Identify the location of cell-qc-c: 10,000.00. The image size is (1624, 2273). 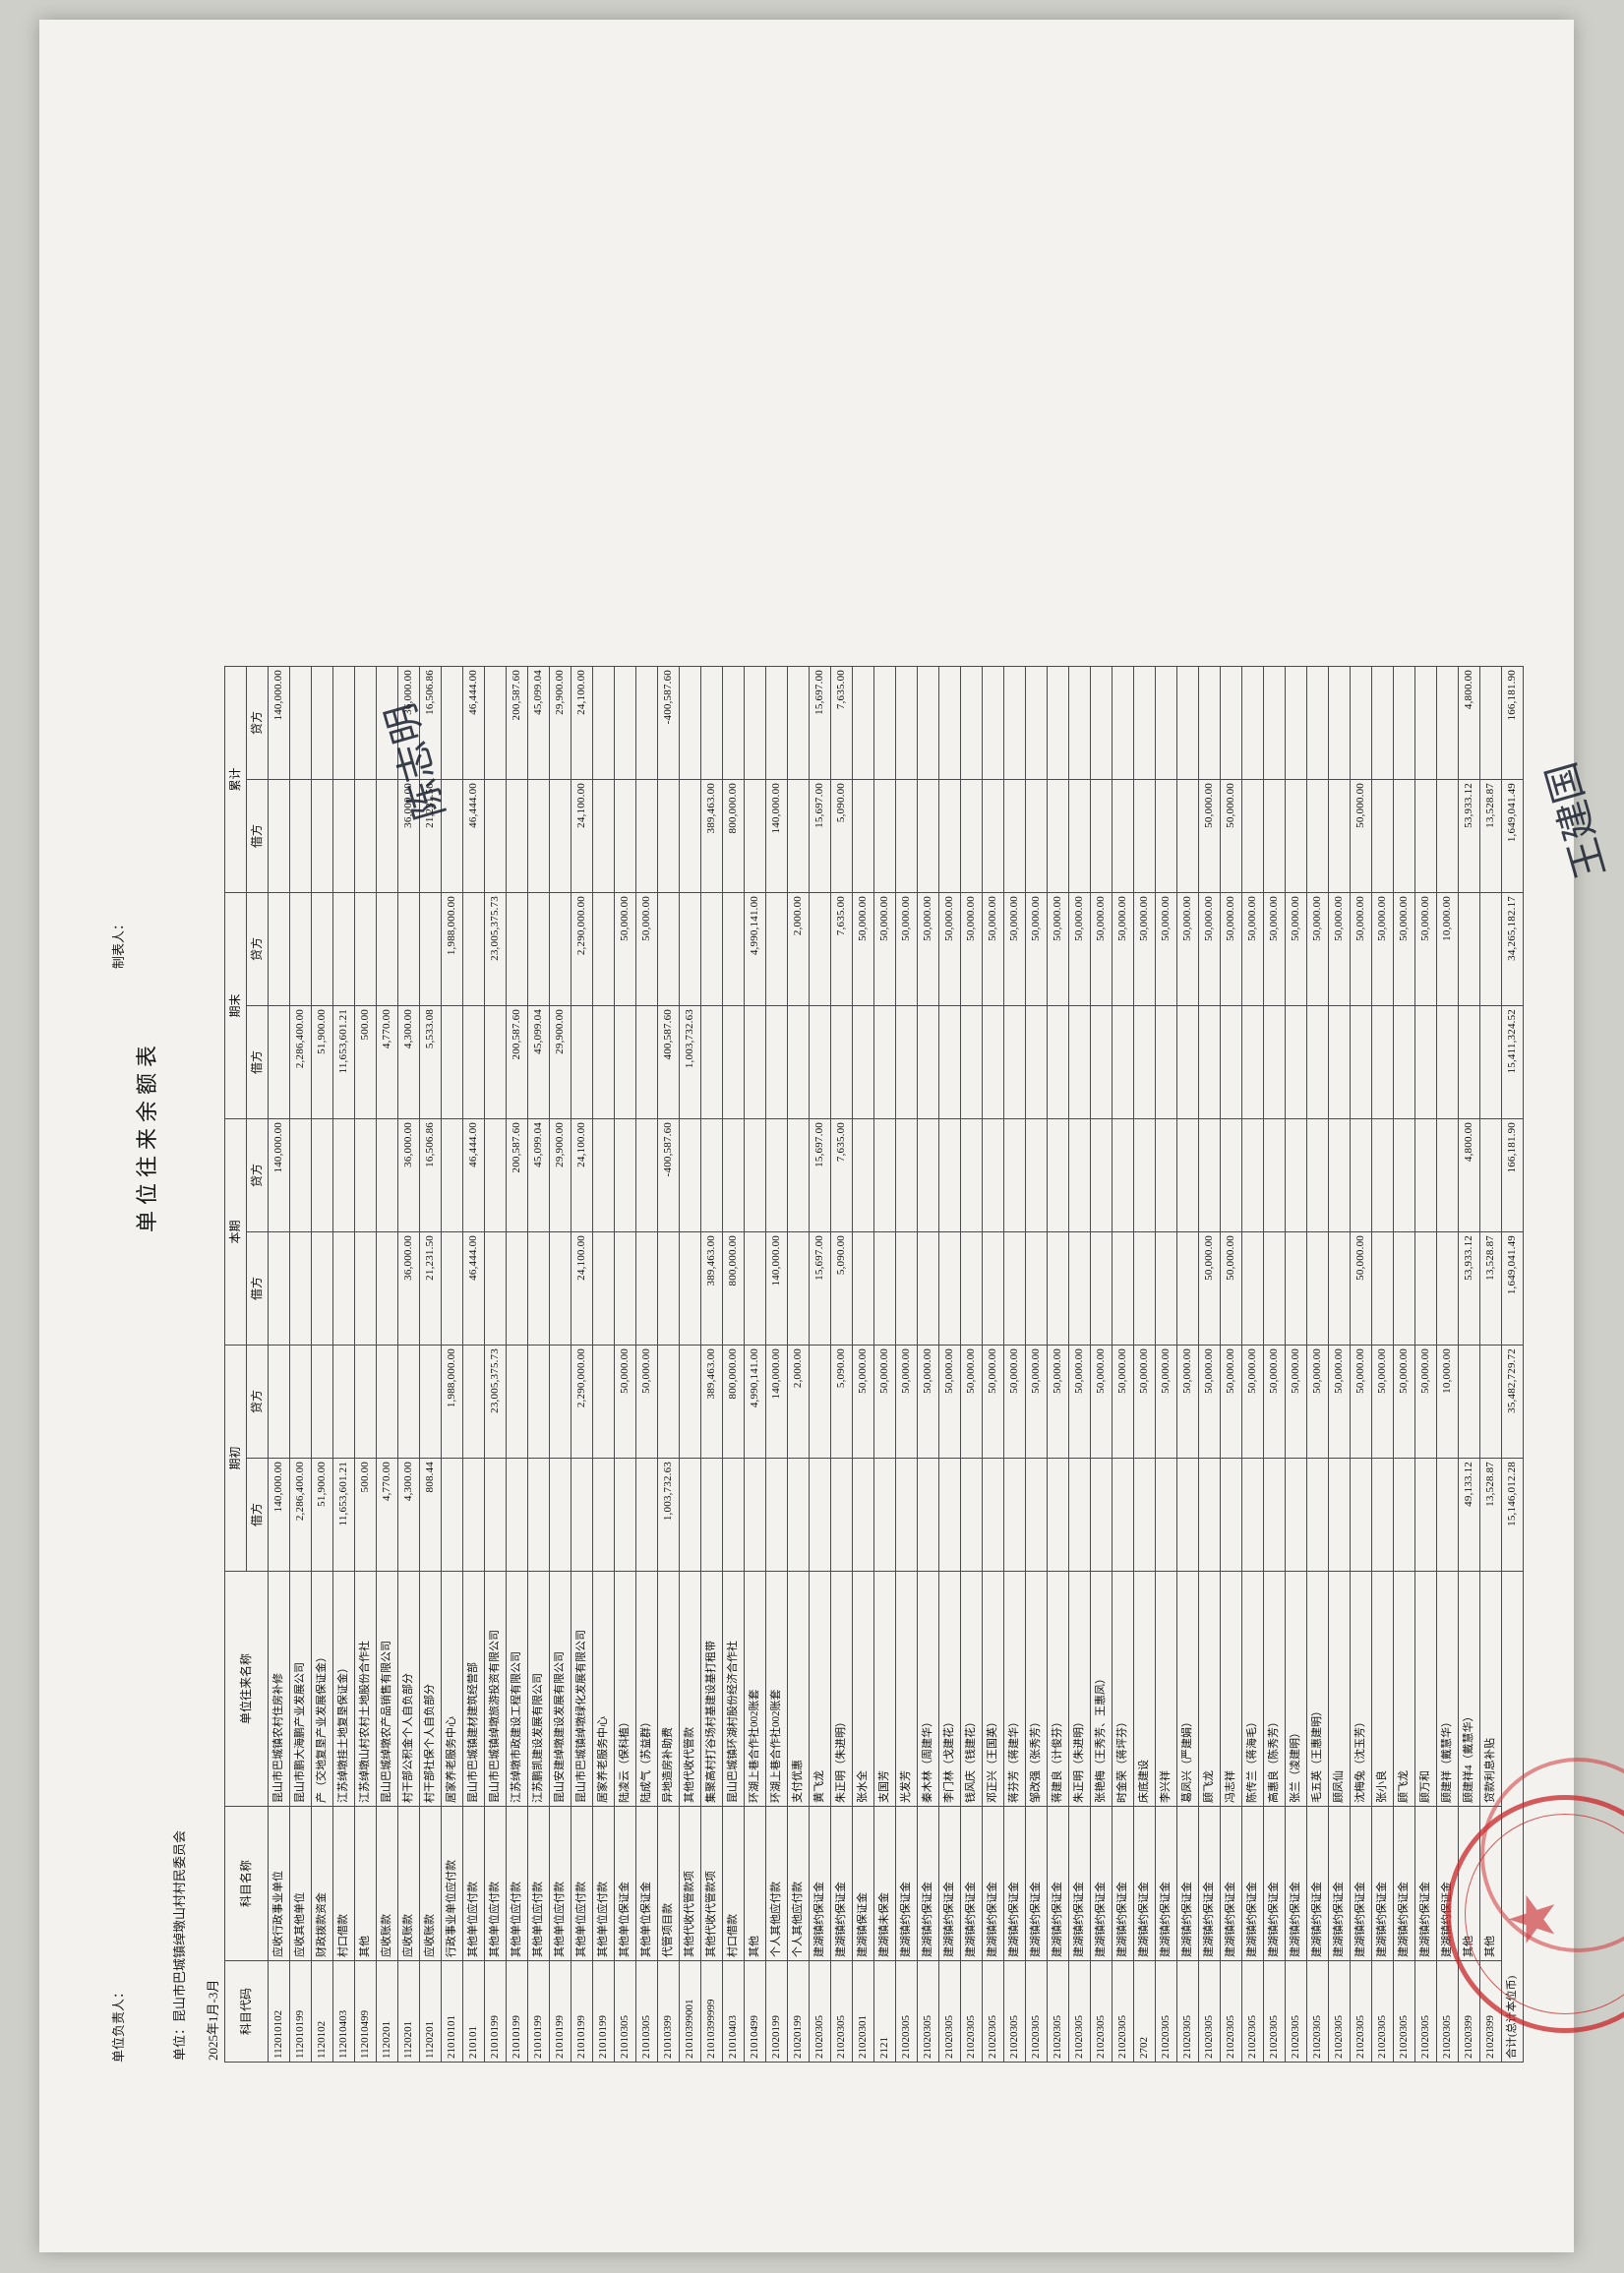
(1447, 1402).